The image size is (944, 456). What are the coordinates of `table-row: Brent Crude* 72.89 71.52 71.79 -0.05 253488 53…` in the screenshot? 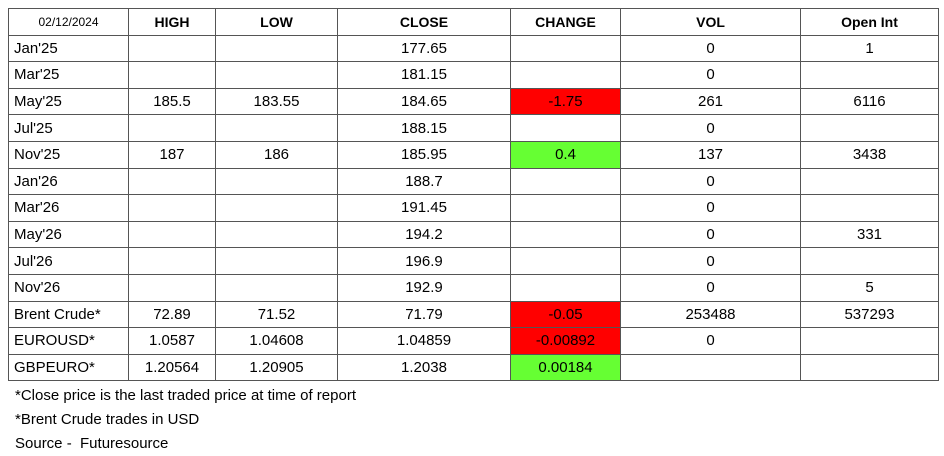 It's located at (473, 314).